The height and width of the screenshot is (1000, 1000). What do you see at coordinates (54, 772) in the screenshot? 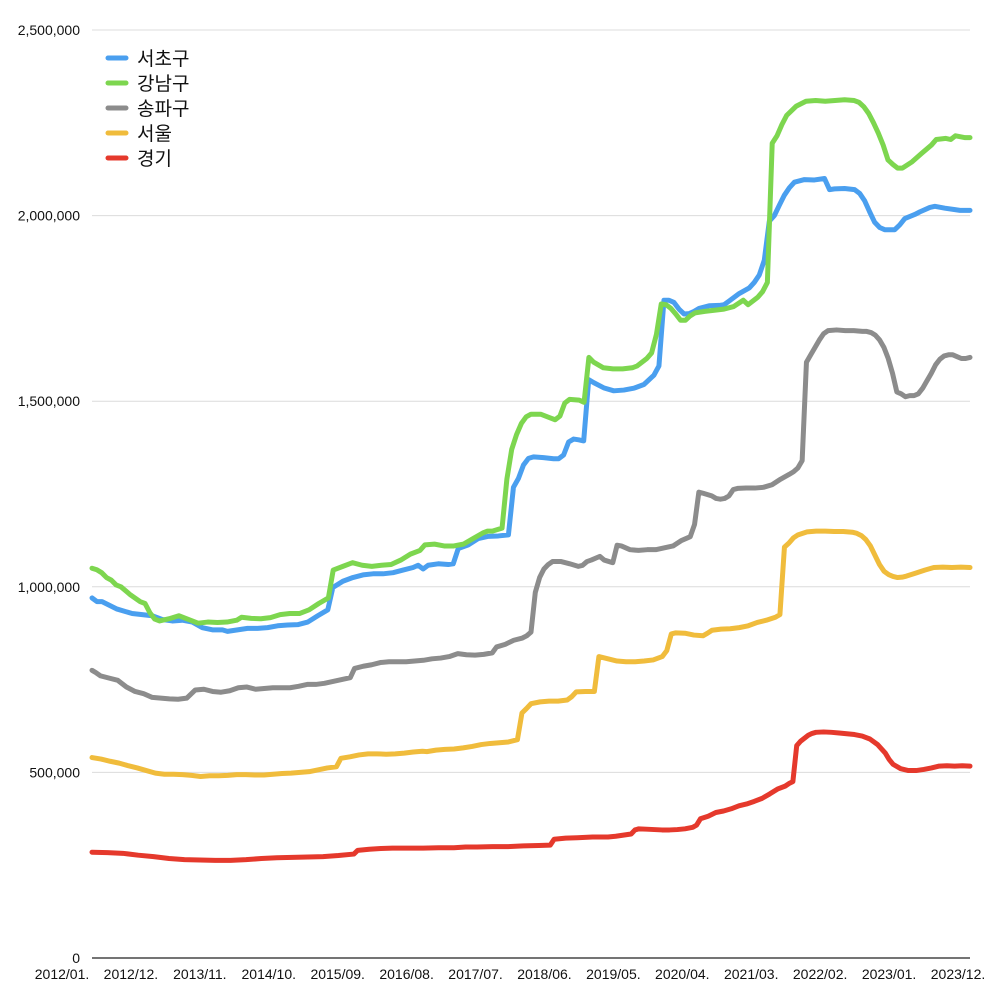
I see `y-tick-label: 500,000` at bounding box center [54, 772].